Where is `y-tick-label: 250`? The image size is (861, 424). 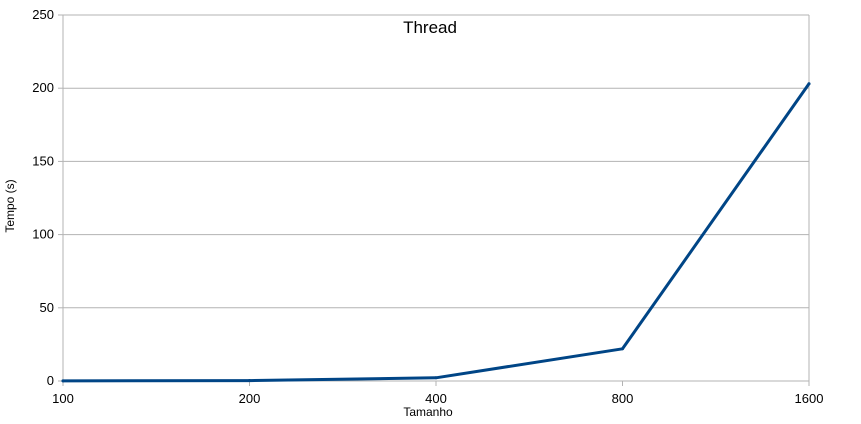
y-tick-label: 250 is located at coordinates (43, 14).